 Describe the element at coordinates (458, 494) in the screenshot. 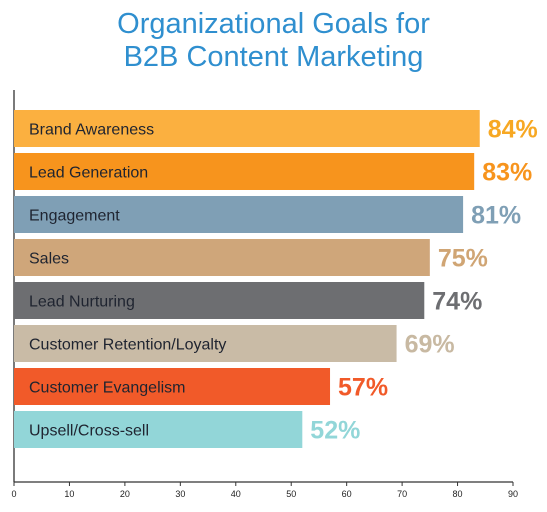

I see `x-tick-label-80: 80` at that location.